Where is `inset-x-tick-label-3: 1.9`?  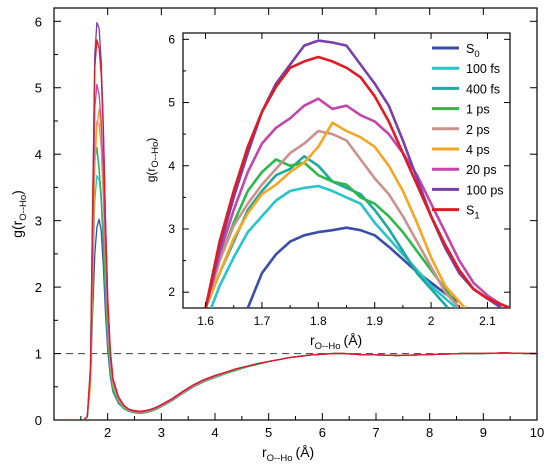
inset-x-tick-label-3: 1.9 is located at coordinates (374, 321).